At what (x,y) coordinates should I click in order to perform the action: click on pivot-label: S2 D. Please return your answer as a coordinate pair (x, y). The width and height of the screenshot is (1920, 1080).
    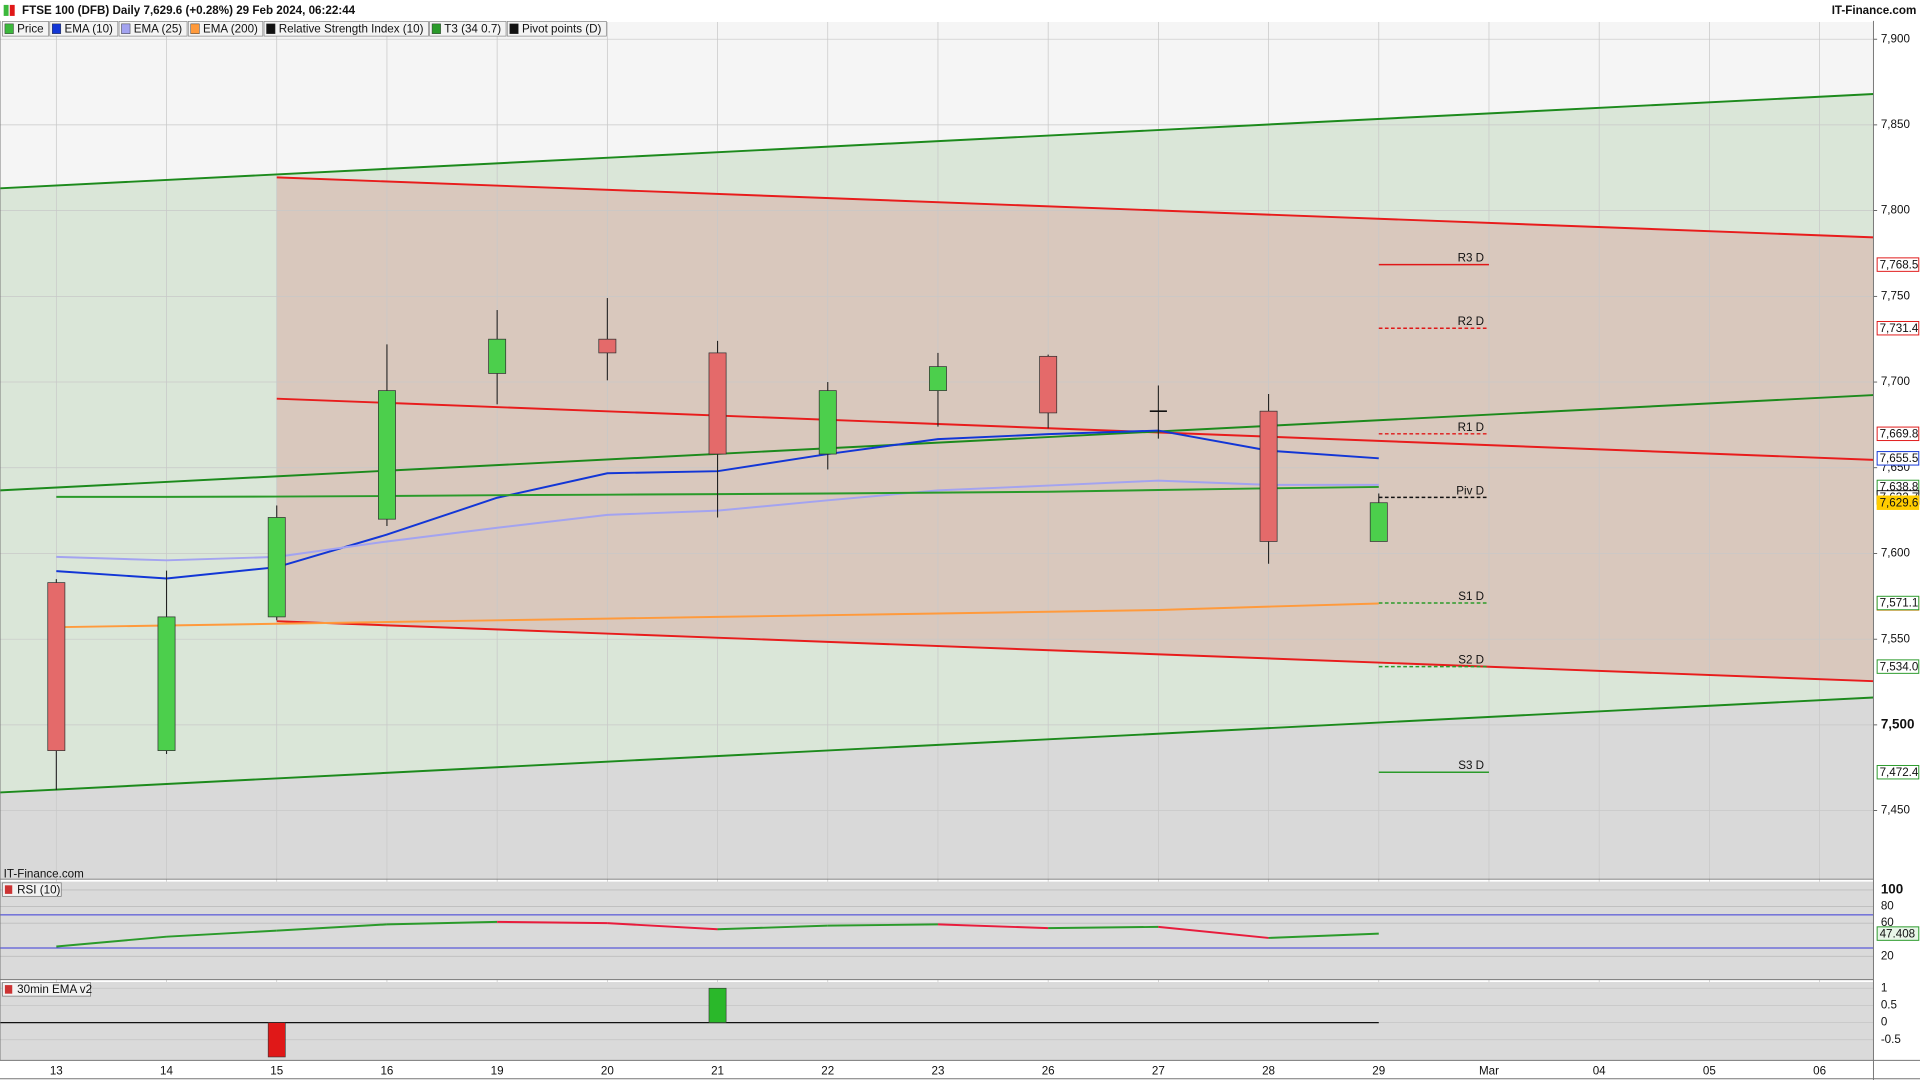
    Looking at the image, I should click on (1471, 660).